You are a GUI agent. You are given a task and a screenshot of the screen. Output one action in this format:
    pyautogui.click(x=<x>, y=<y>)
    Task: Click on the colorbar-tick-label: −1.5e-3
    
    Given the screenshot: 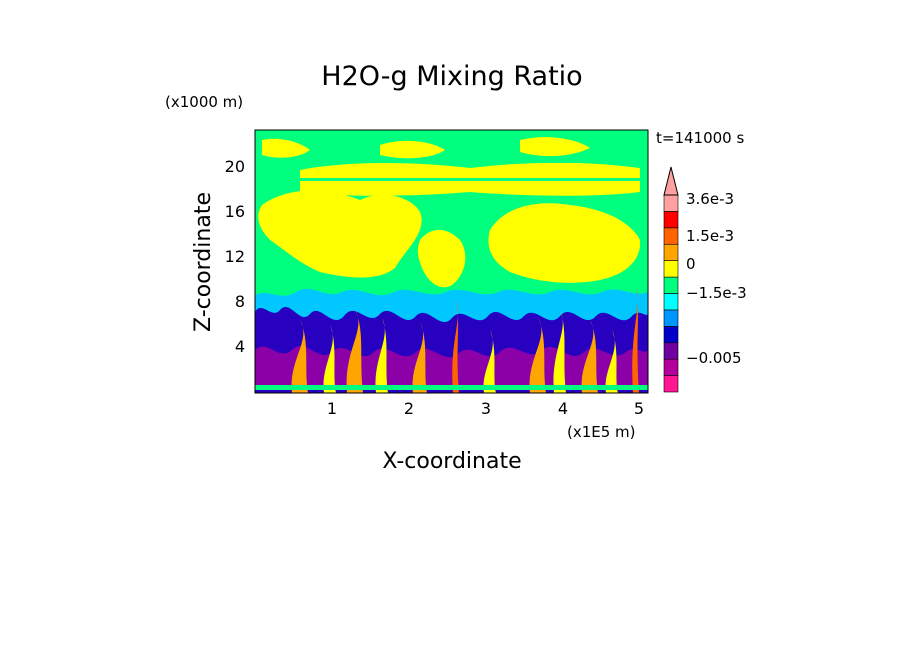 What is the action you would take?
    pyautogui.click(x=716, y=293)
    